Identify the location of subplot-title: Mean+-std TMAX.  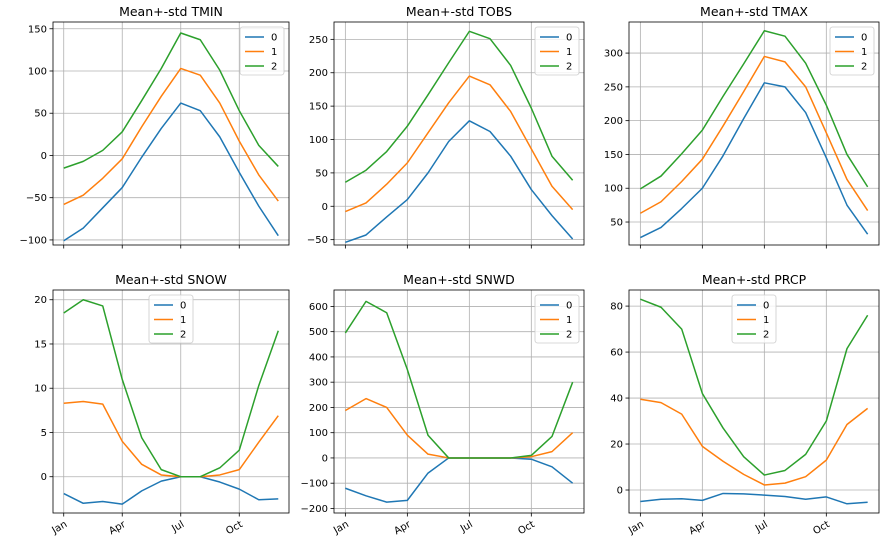
(754, 11).